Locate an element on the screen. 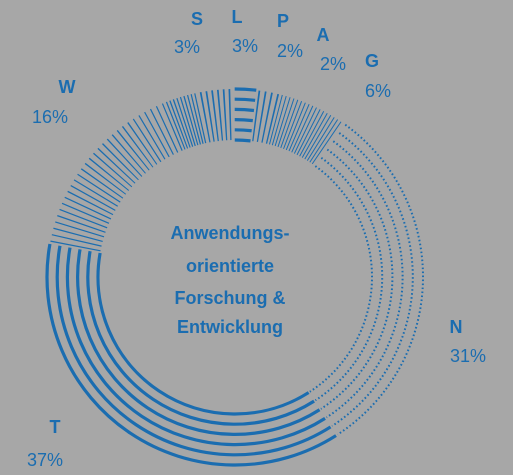  slice-category: S is located at coordinates (197, 19).